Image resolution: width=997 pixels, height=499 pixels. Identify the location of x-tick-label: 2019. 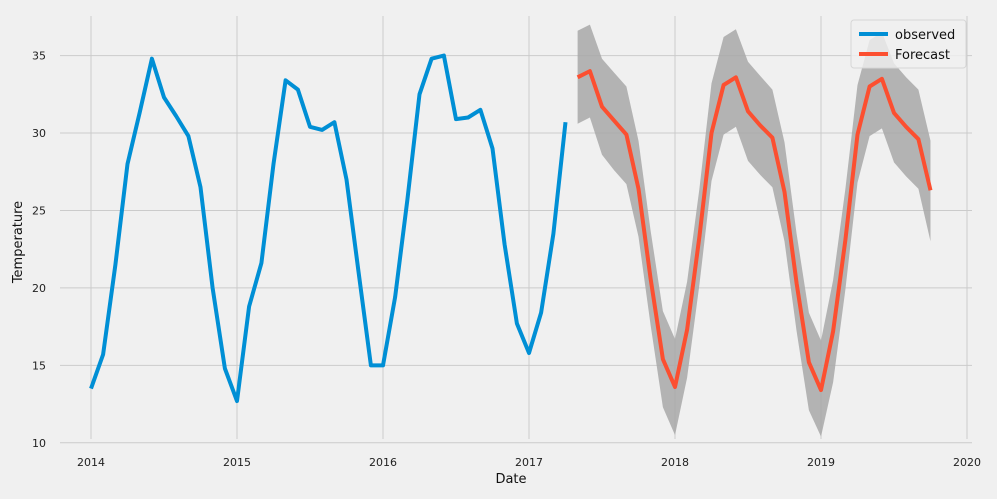
(821, 462).